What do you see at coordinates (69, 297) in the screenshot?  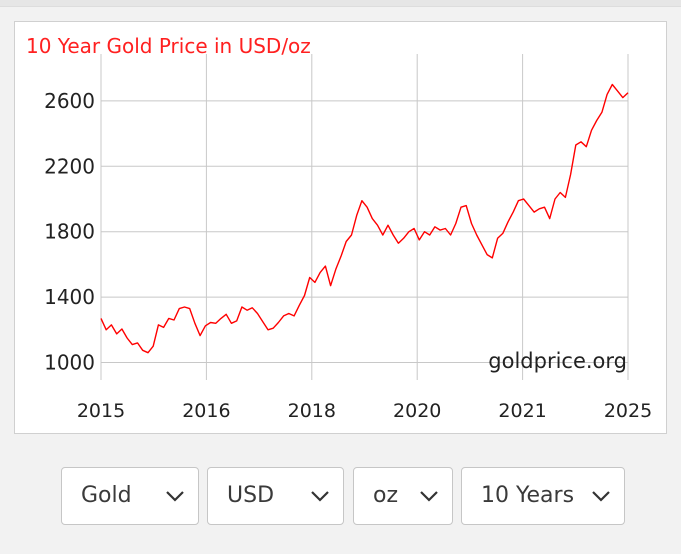 I see `y-tick-label: 1400` at bounding box center [69, 297].